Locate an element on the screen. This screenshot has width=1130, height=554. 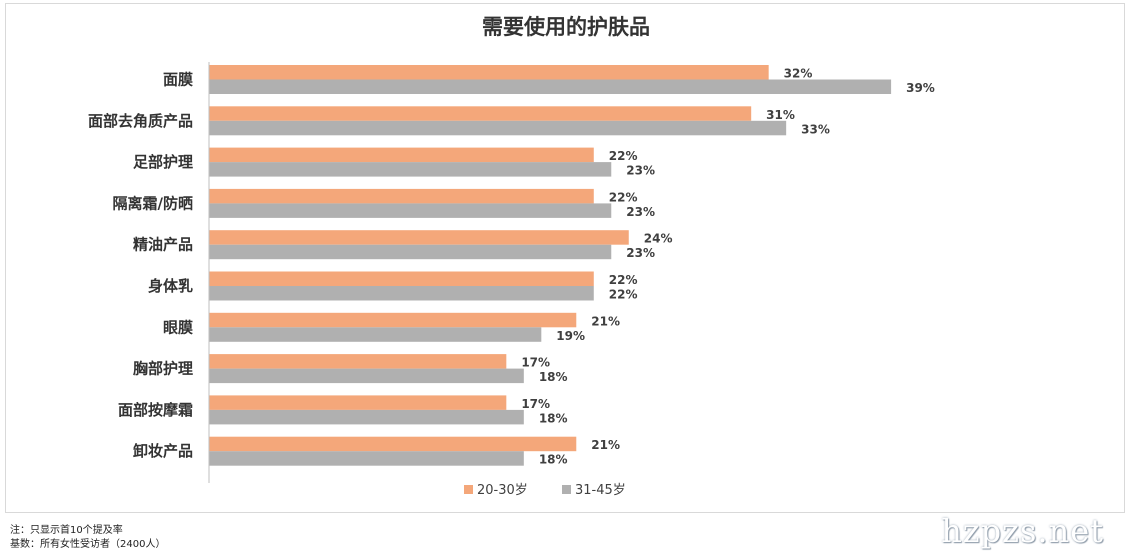
category-label: 眼膜 is located at coordinates (178, 327).